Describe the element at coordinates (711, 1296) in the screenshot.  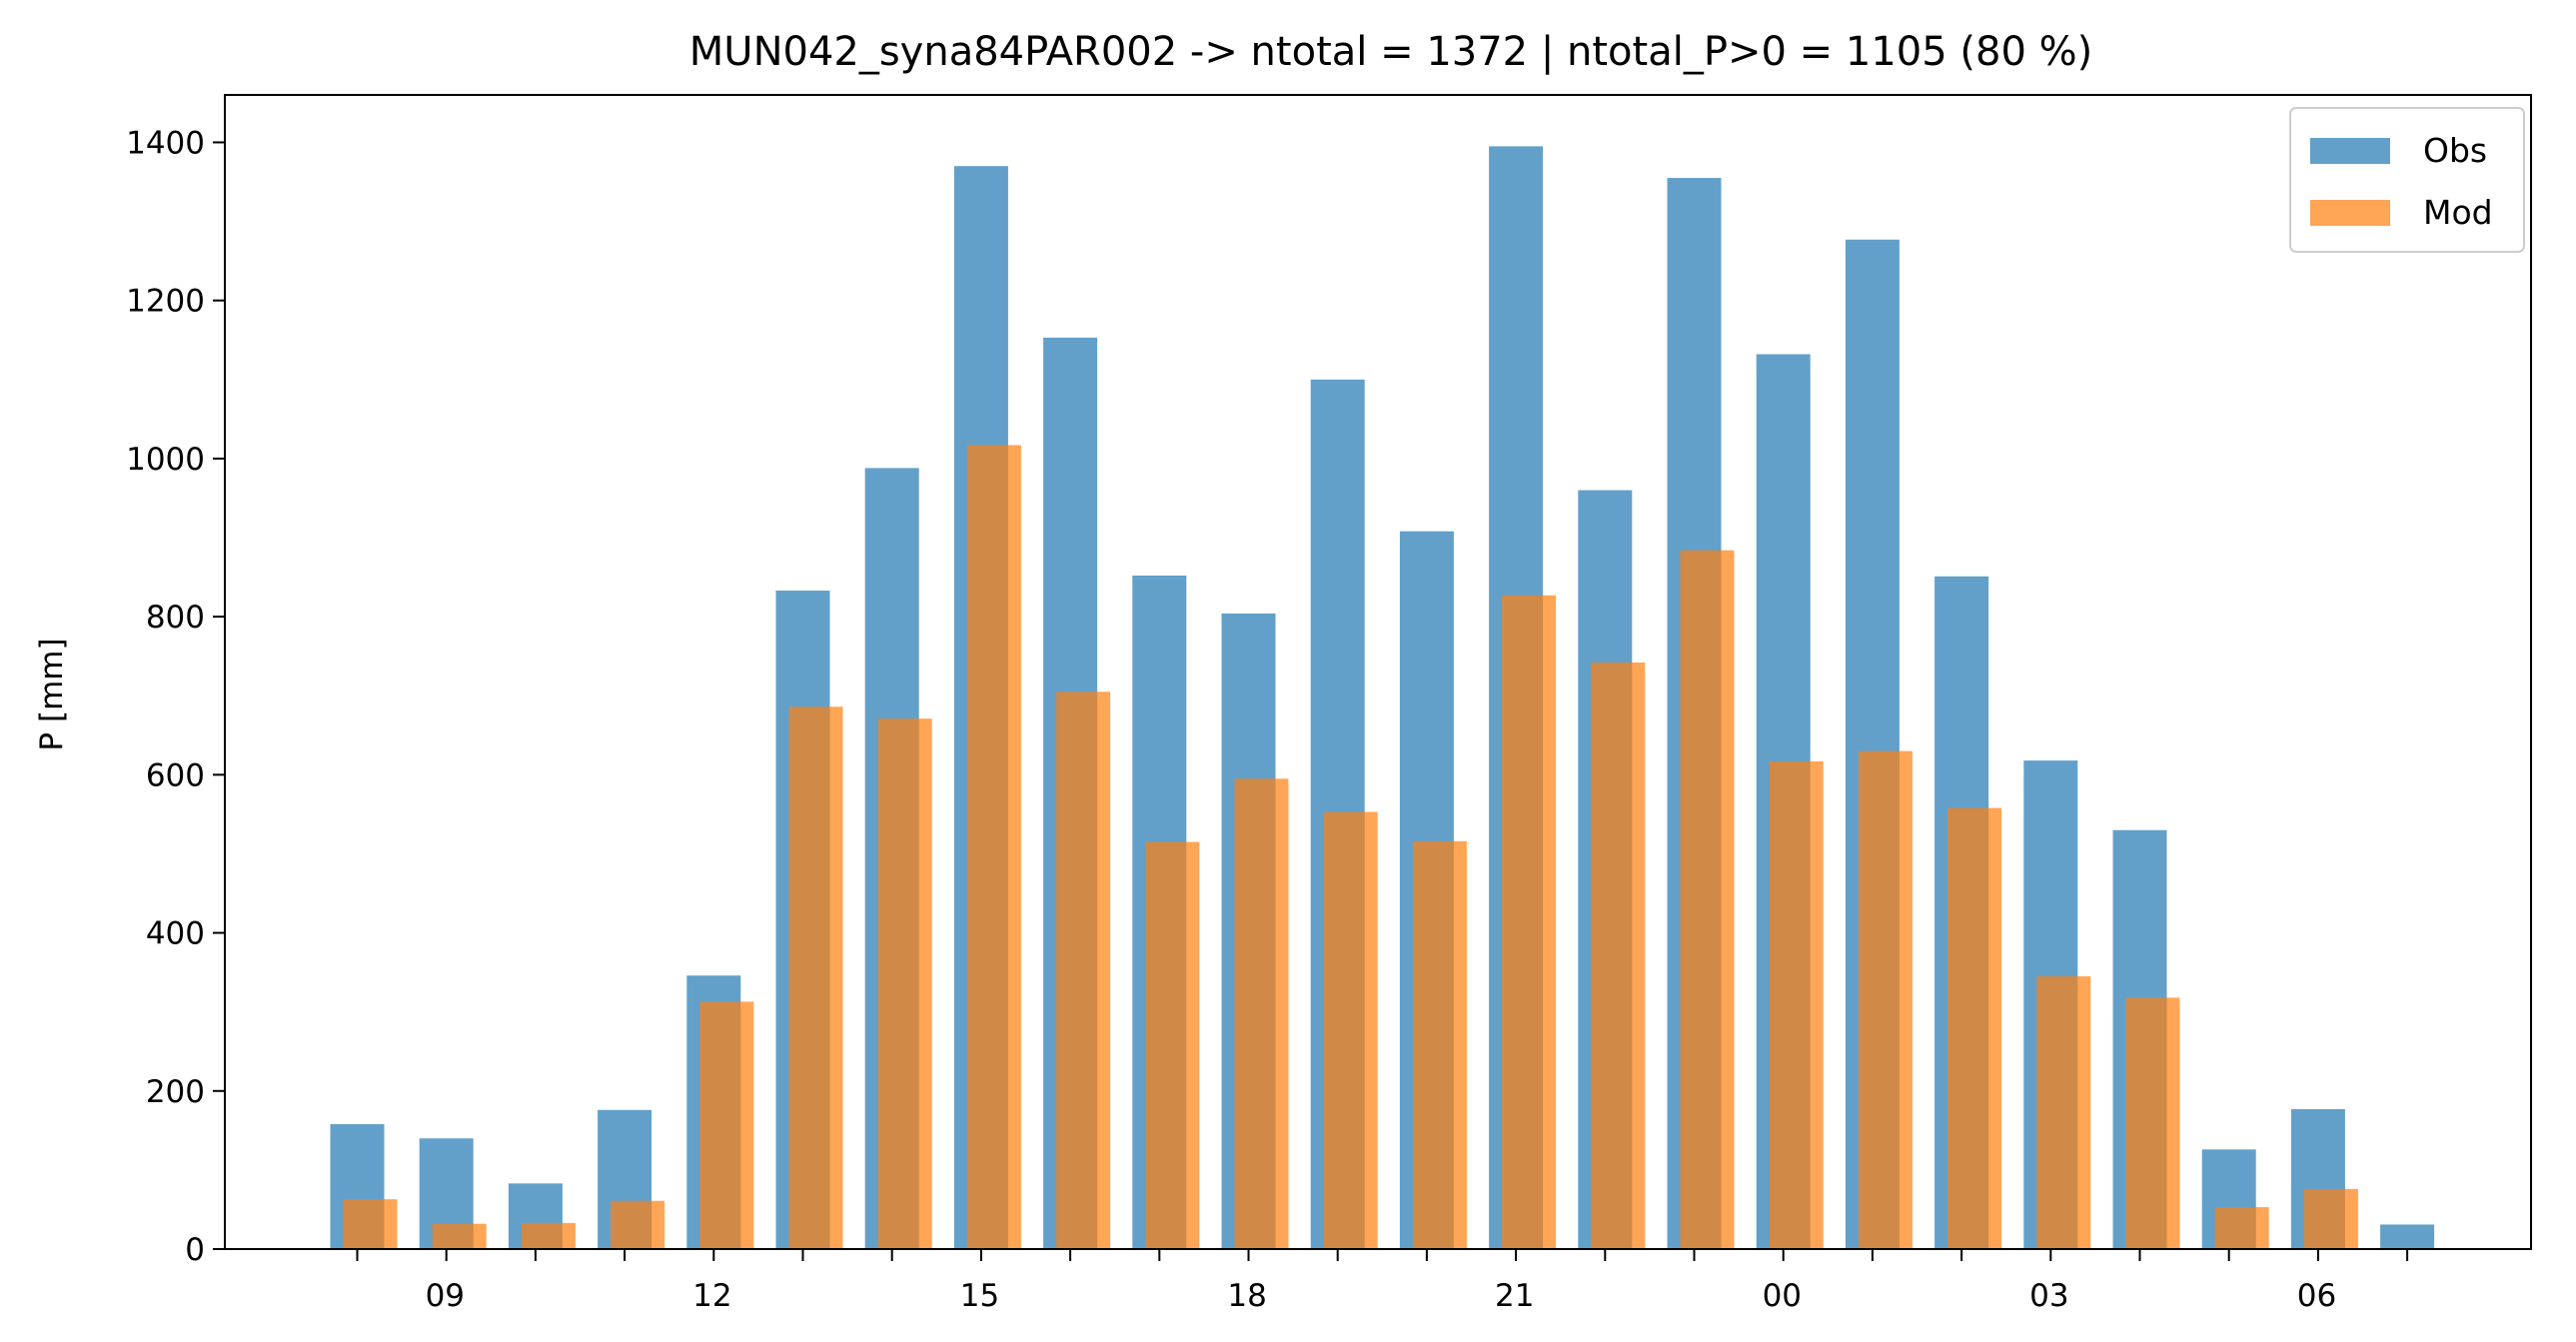
I see `x-tick-label: 12` at that location.